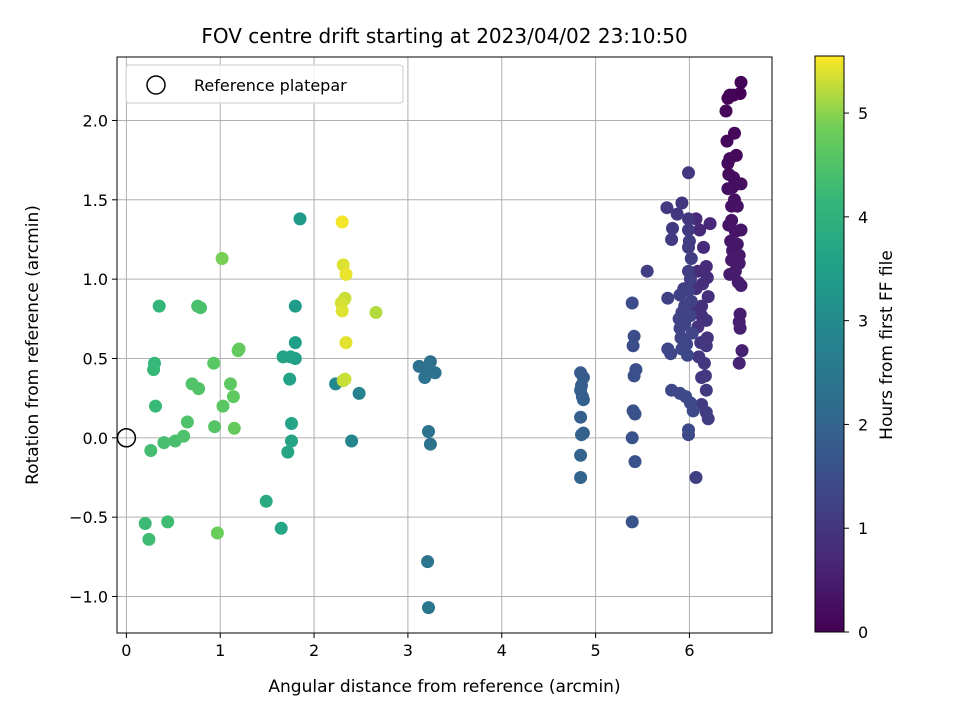 This screenshot has height=720, width=960. Describe the element at coordinates (863, 321) in the screenshot. I see `colorbar-tick-label: 3` at that location.